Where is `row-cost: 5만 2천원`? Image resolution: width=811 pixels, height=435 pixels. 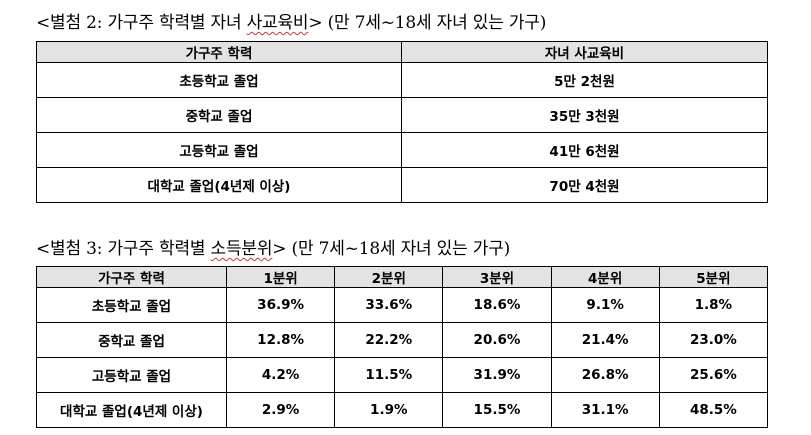
row-cost: 5만 2천원 is located at coordinates (584, 80).